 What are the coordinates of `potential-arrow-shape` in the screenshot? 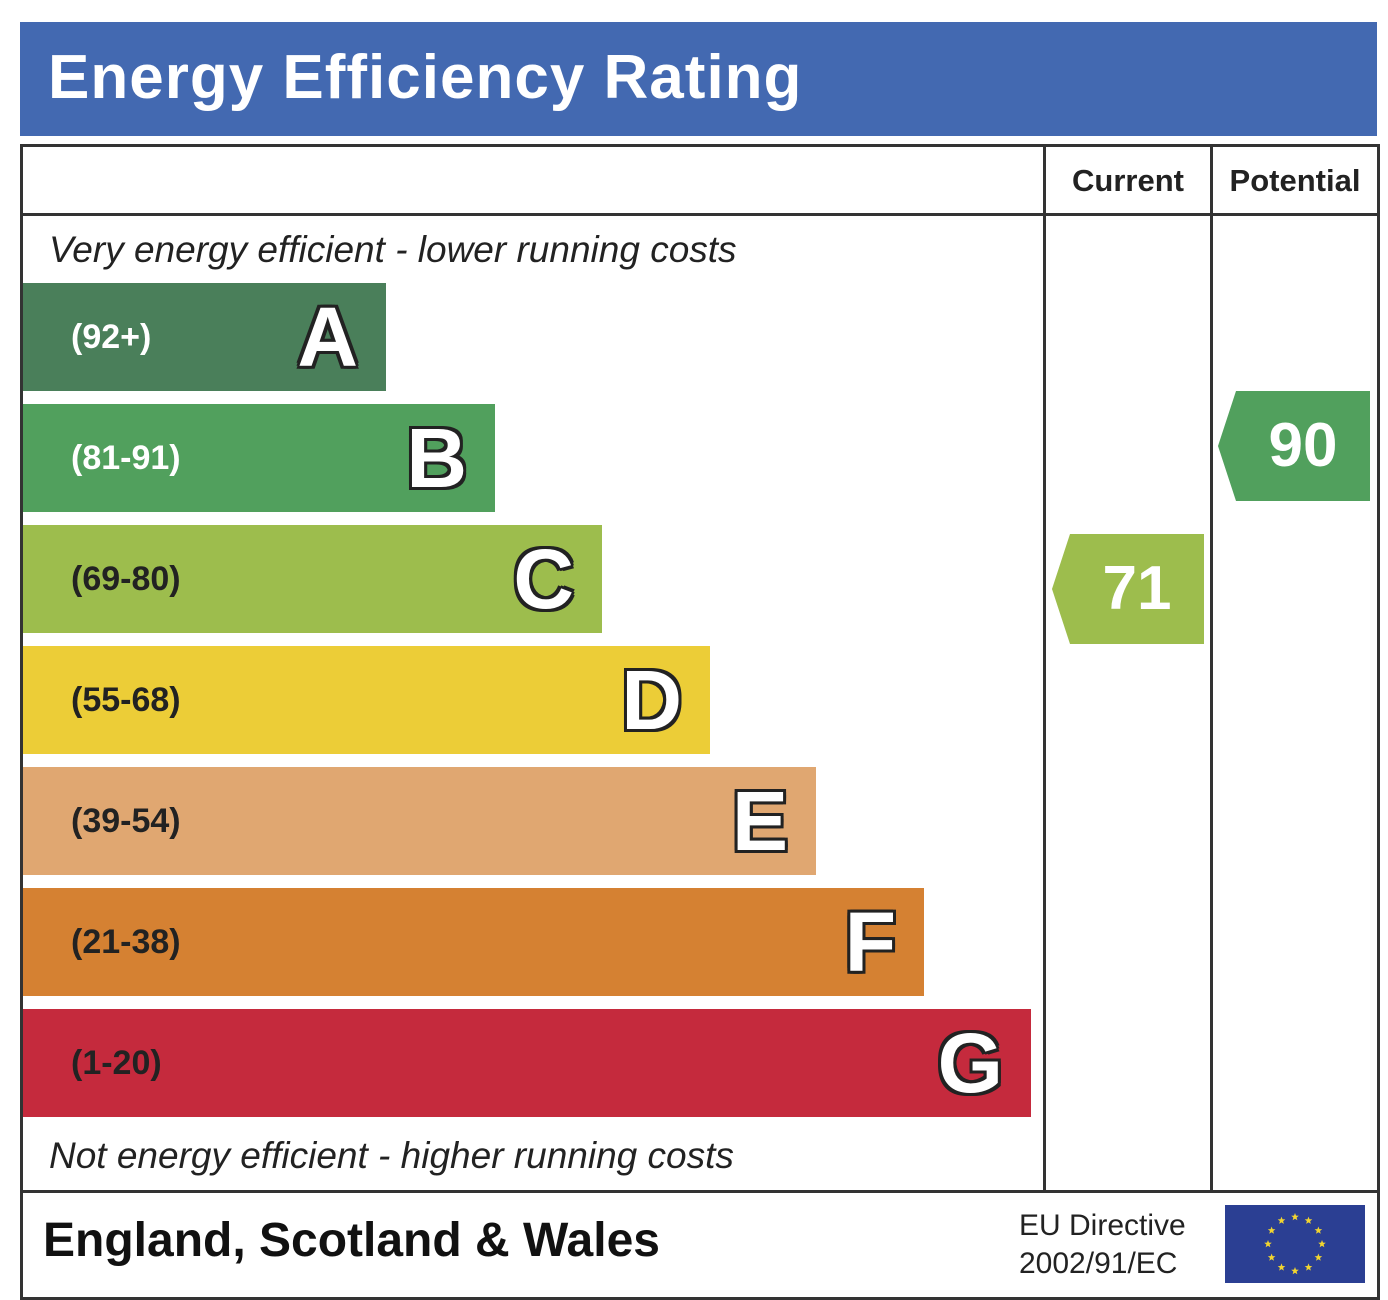 It's located at (1294, 446).